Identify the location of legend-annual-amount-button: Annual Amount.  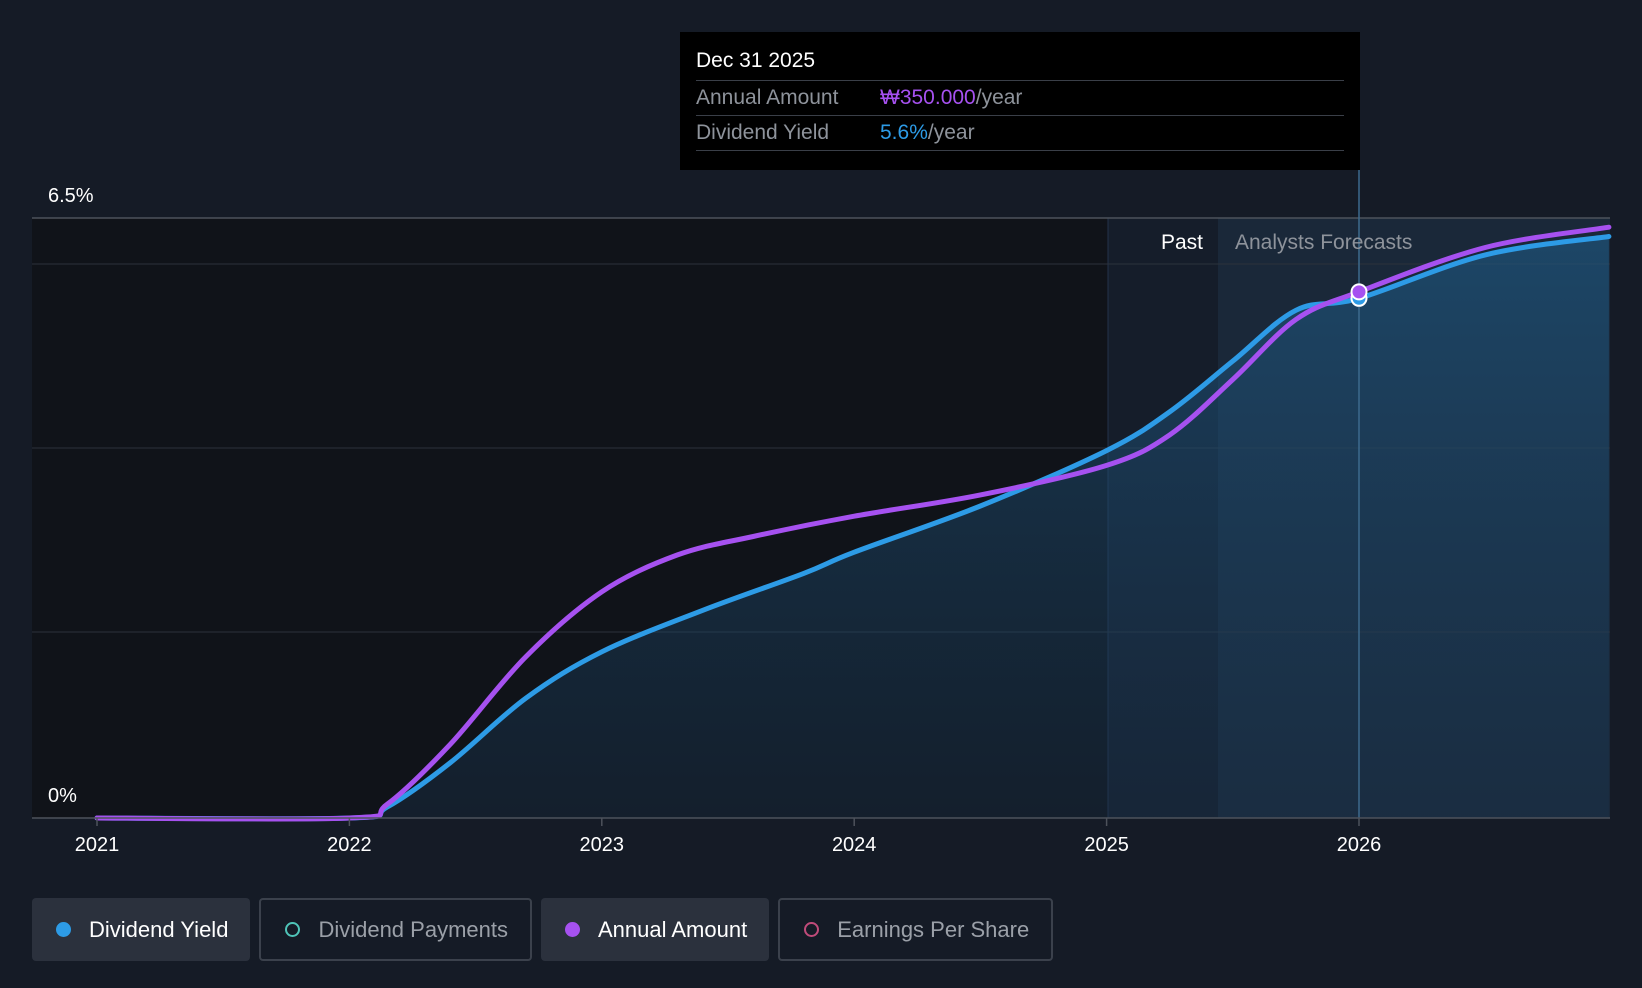
(655, 929).